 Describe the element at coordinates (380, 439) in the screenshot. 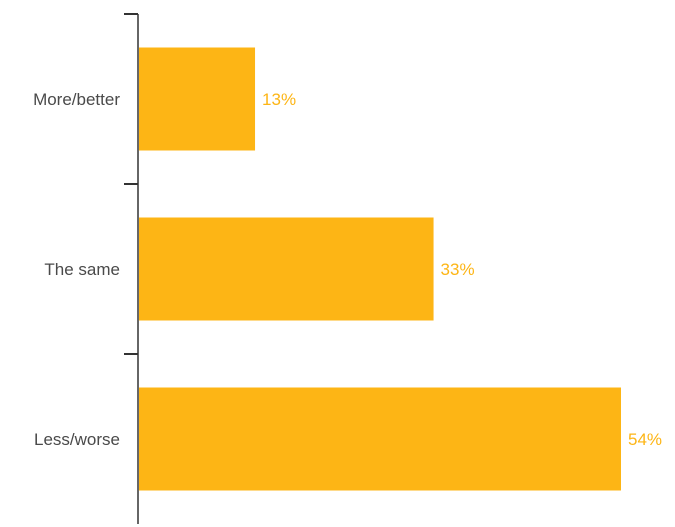

I see `bar-less-worse` at that location.